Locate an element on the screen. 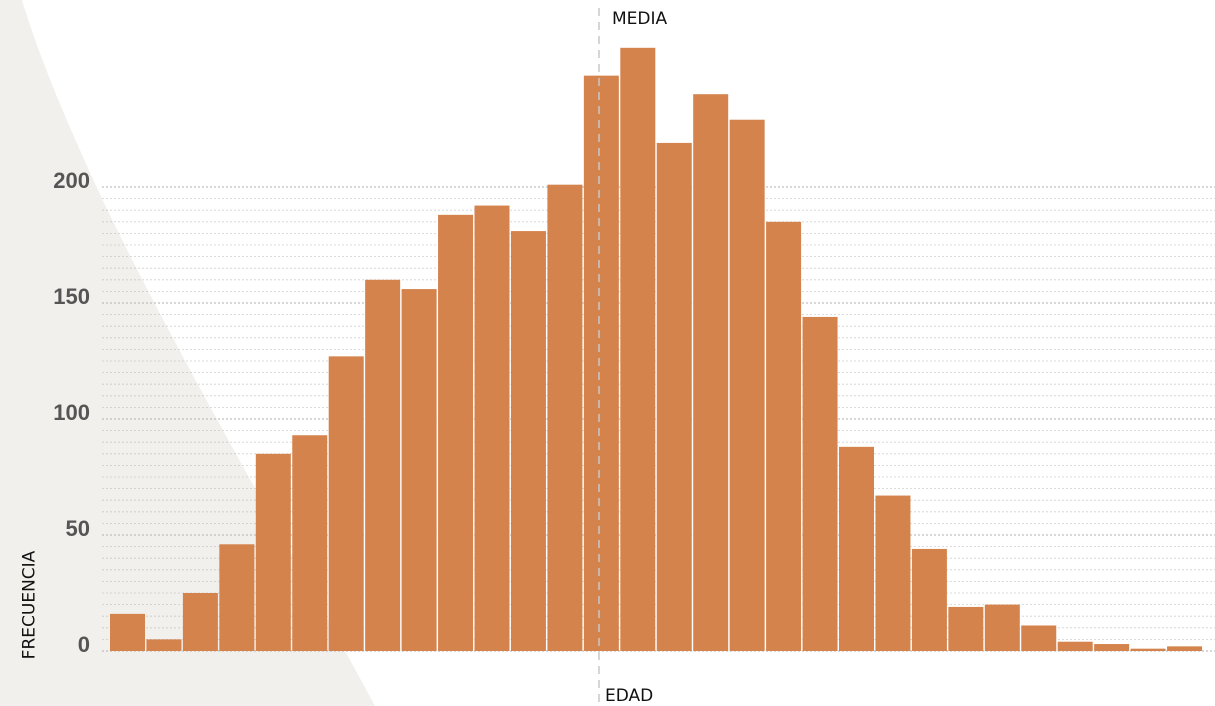 Image resolution: width=1215 pixels, height=706 pixels. mean-label: MEDIA is located at coordinates (640, 19).